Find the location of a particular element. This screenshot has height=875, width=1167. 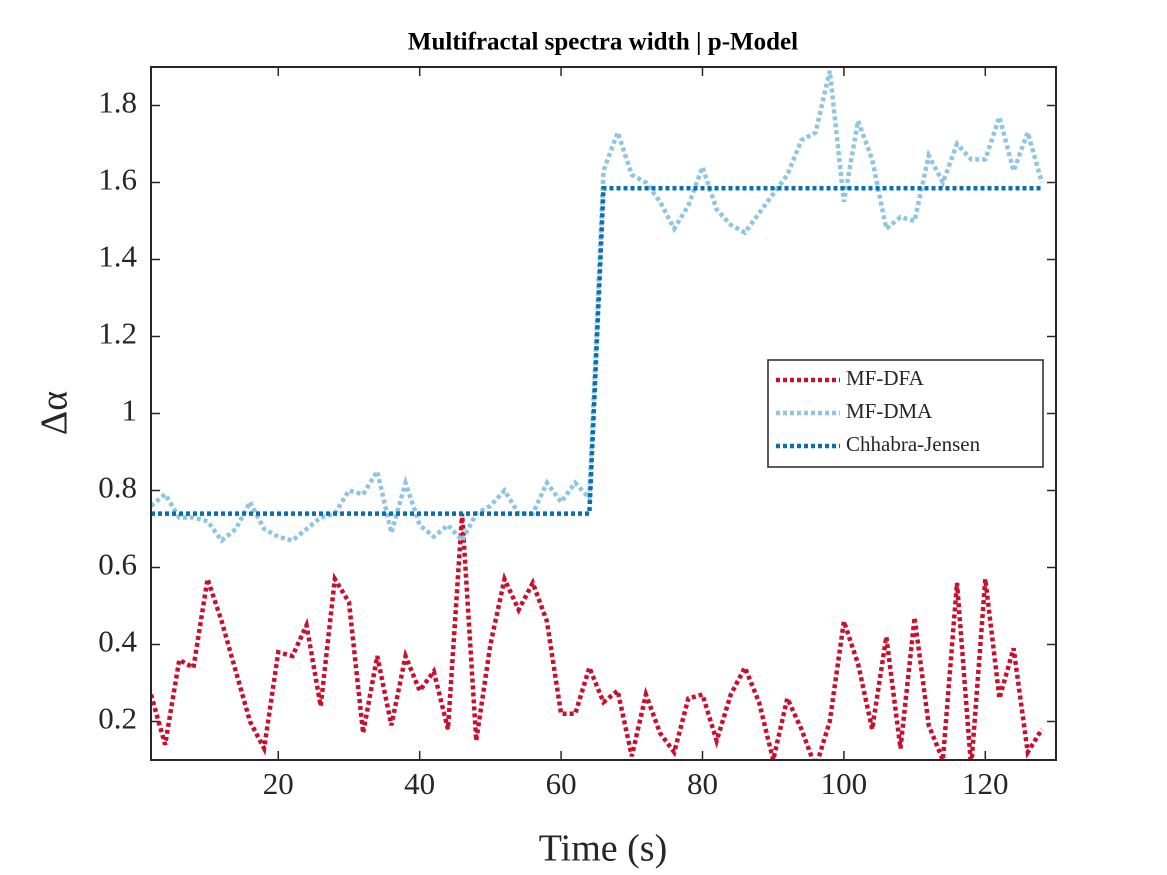

x-tick-label: 20 is located at coordinates (278, 783).